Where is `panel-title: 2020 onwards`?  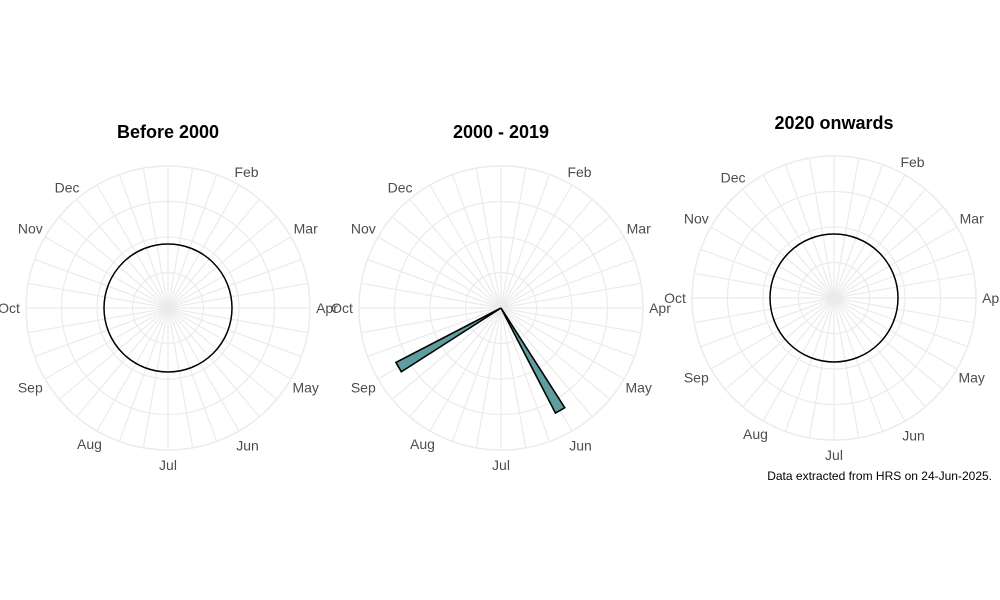
panel-title: 2020 onwards is located at coordinates (833, 123).